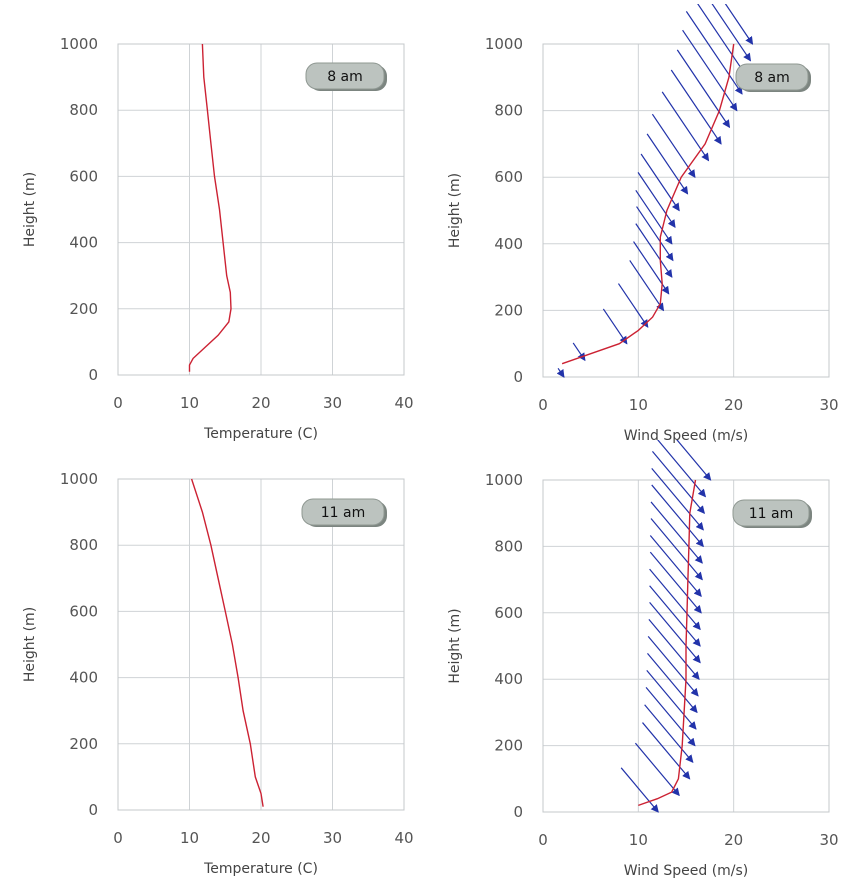  I want to click on x-axis-label: Temperature (C), so click(260, 869).